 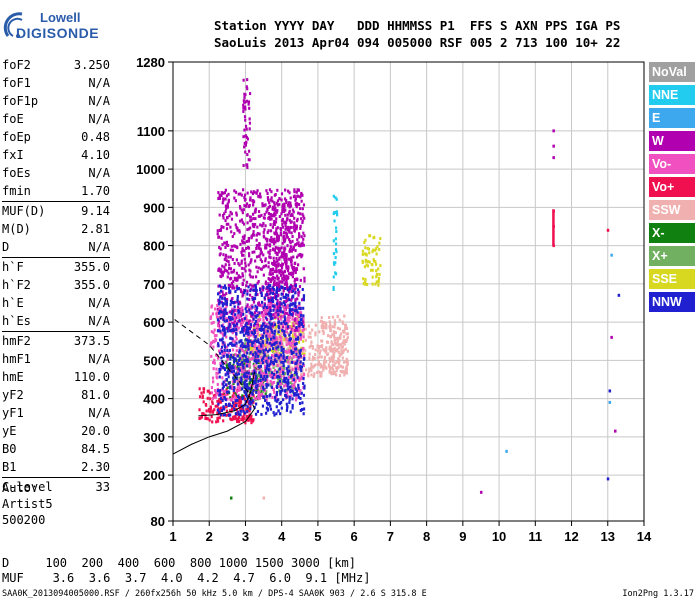 What do you see at coordinates (672, 95) in the screenshot?
I see `legend-item: NNE` at bounding box center [672, 95].